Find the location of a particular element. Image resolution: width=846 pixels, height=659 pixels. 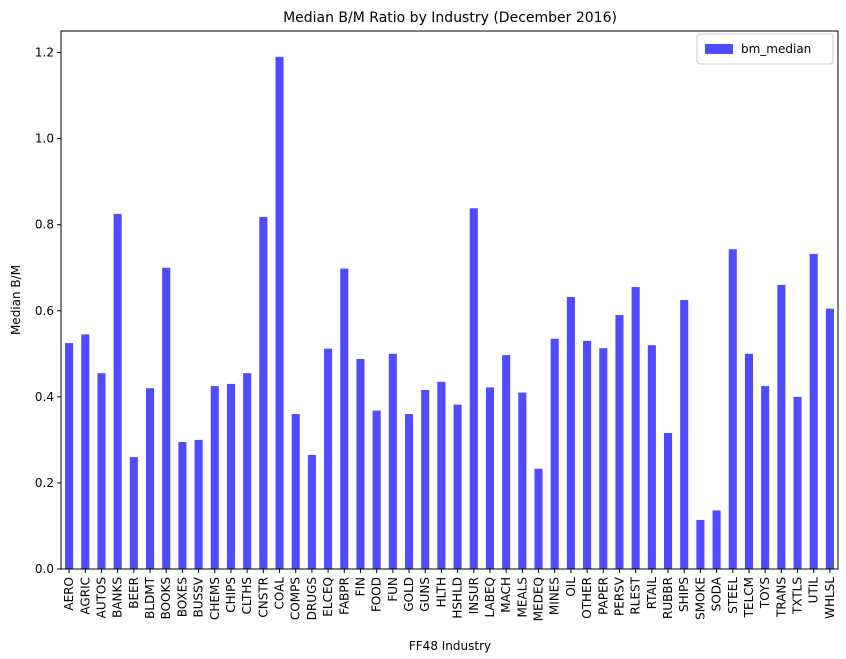

x-tick-label: UTIL is located at coordinates (814, 590).